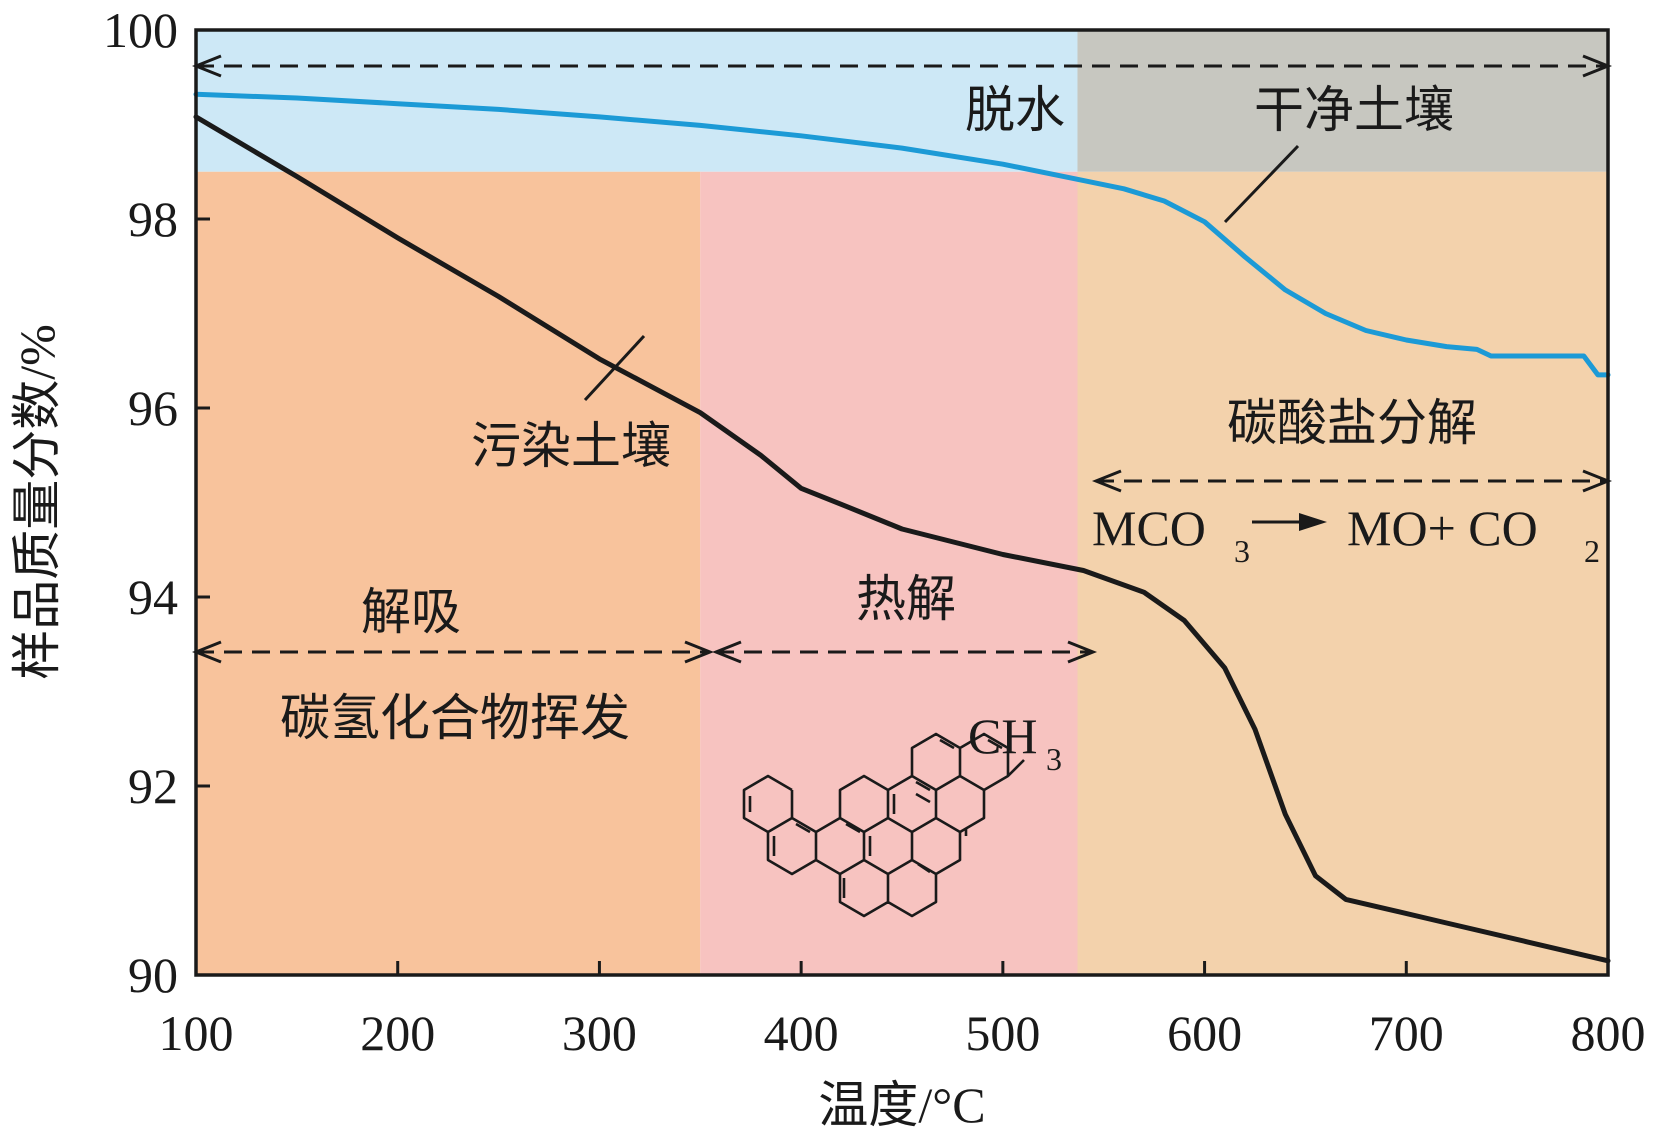 Image resolution: width=1664 pixels, height=1143 pixels. I want to click on desorption-arrowhead-right, so click(699, 652).